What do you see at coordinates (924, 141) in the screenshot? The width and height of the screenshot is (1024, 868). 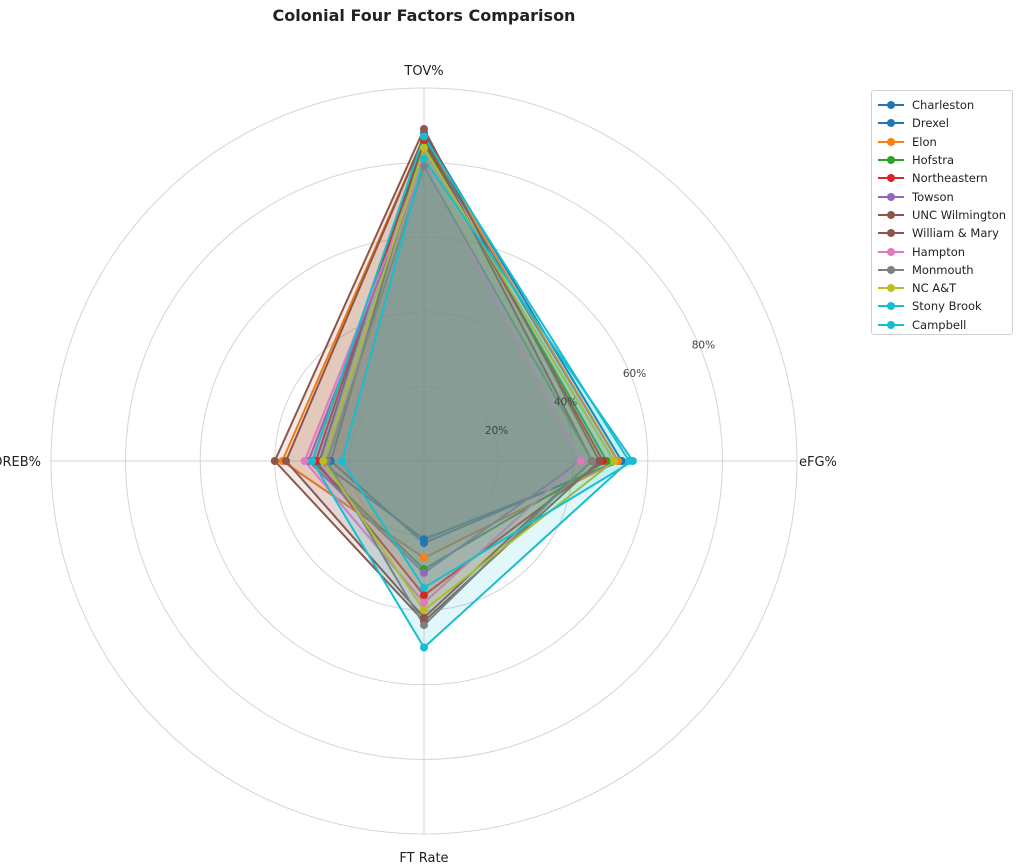 I see `legend-label-3: Elon` at bounding box center [924, 141].